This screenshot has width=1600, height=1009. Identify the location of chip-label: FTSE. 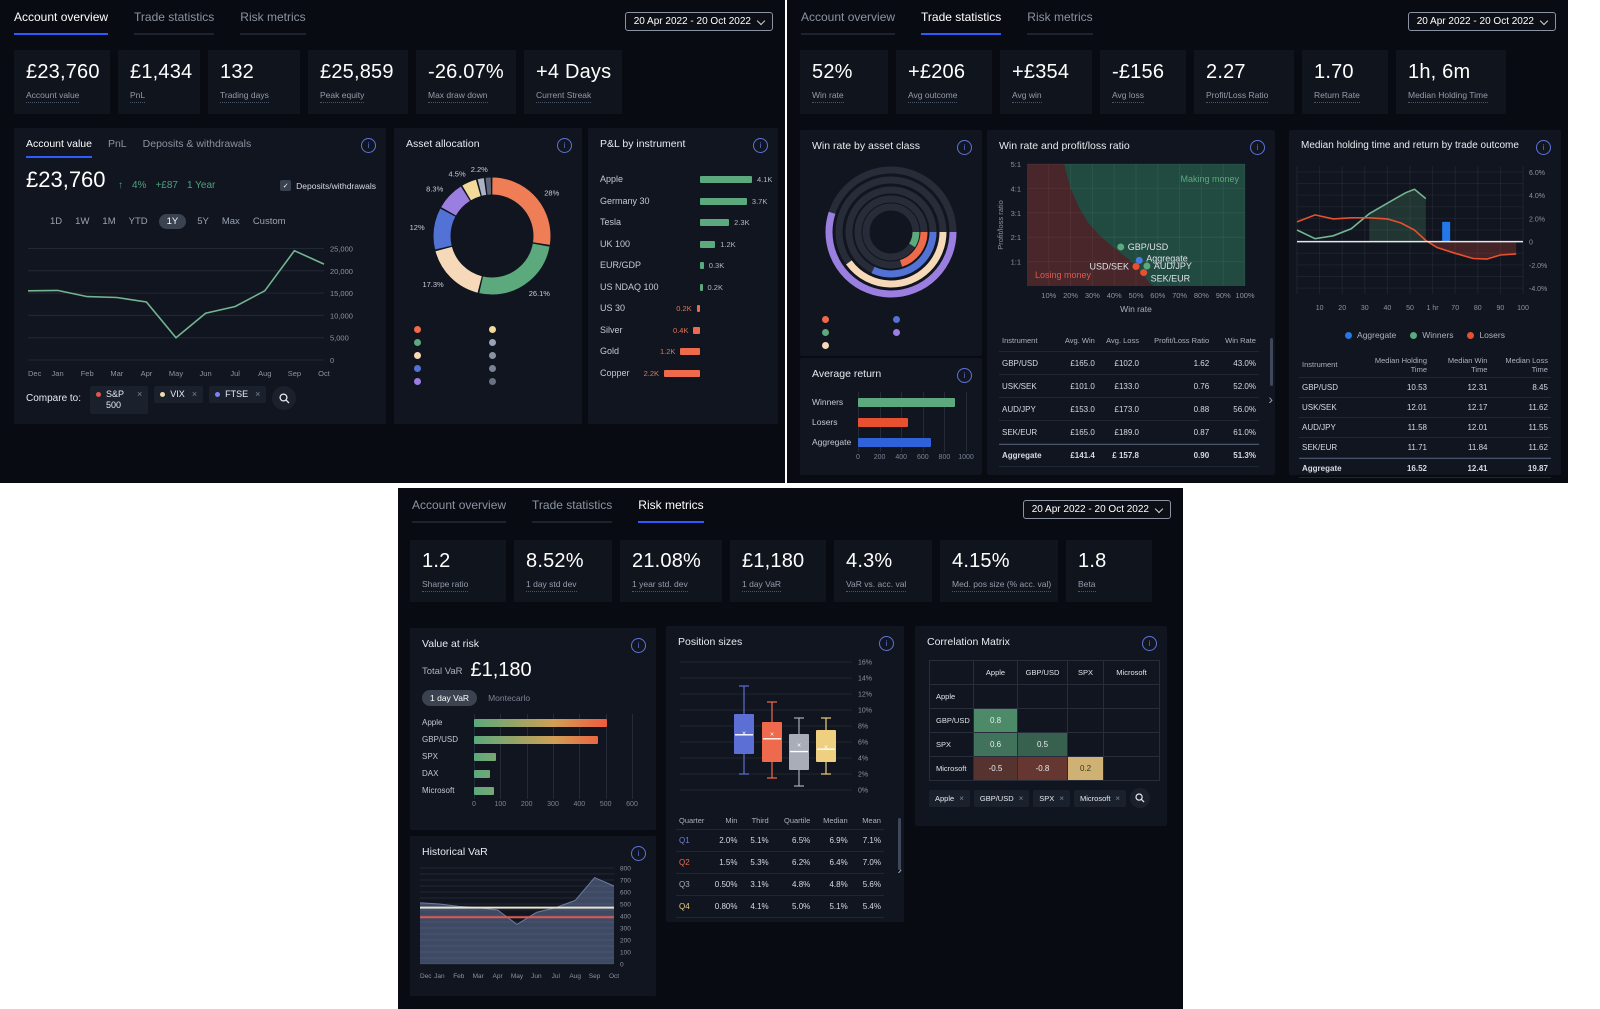
(237, 394).